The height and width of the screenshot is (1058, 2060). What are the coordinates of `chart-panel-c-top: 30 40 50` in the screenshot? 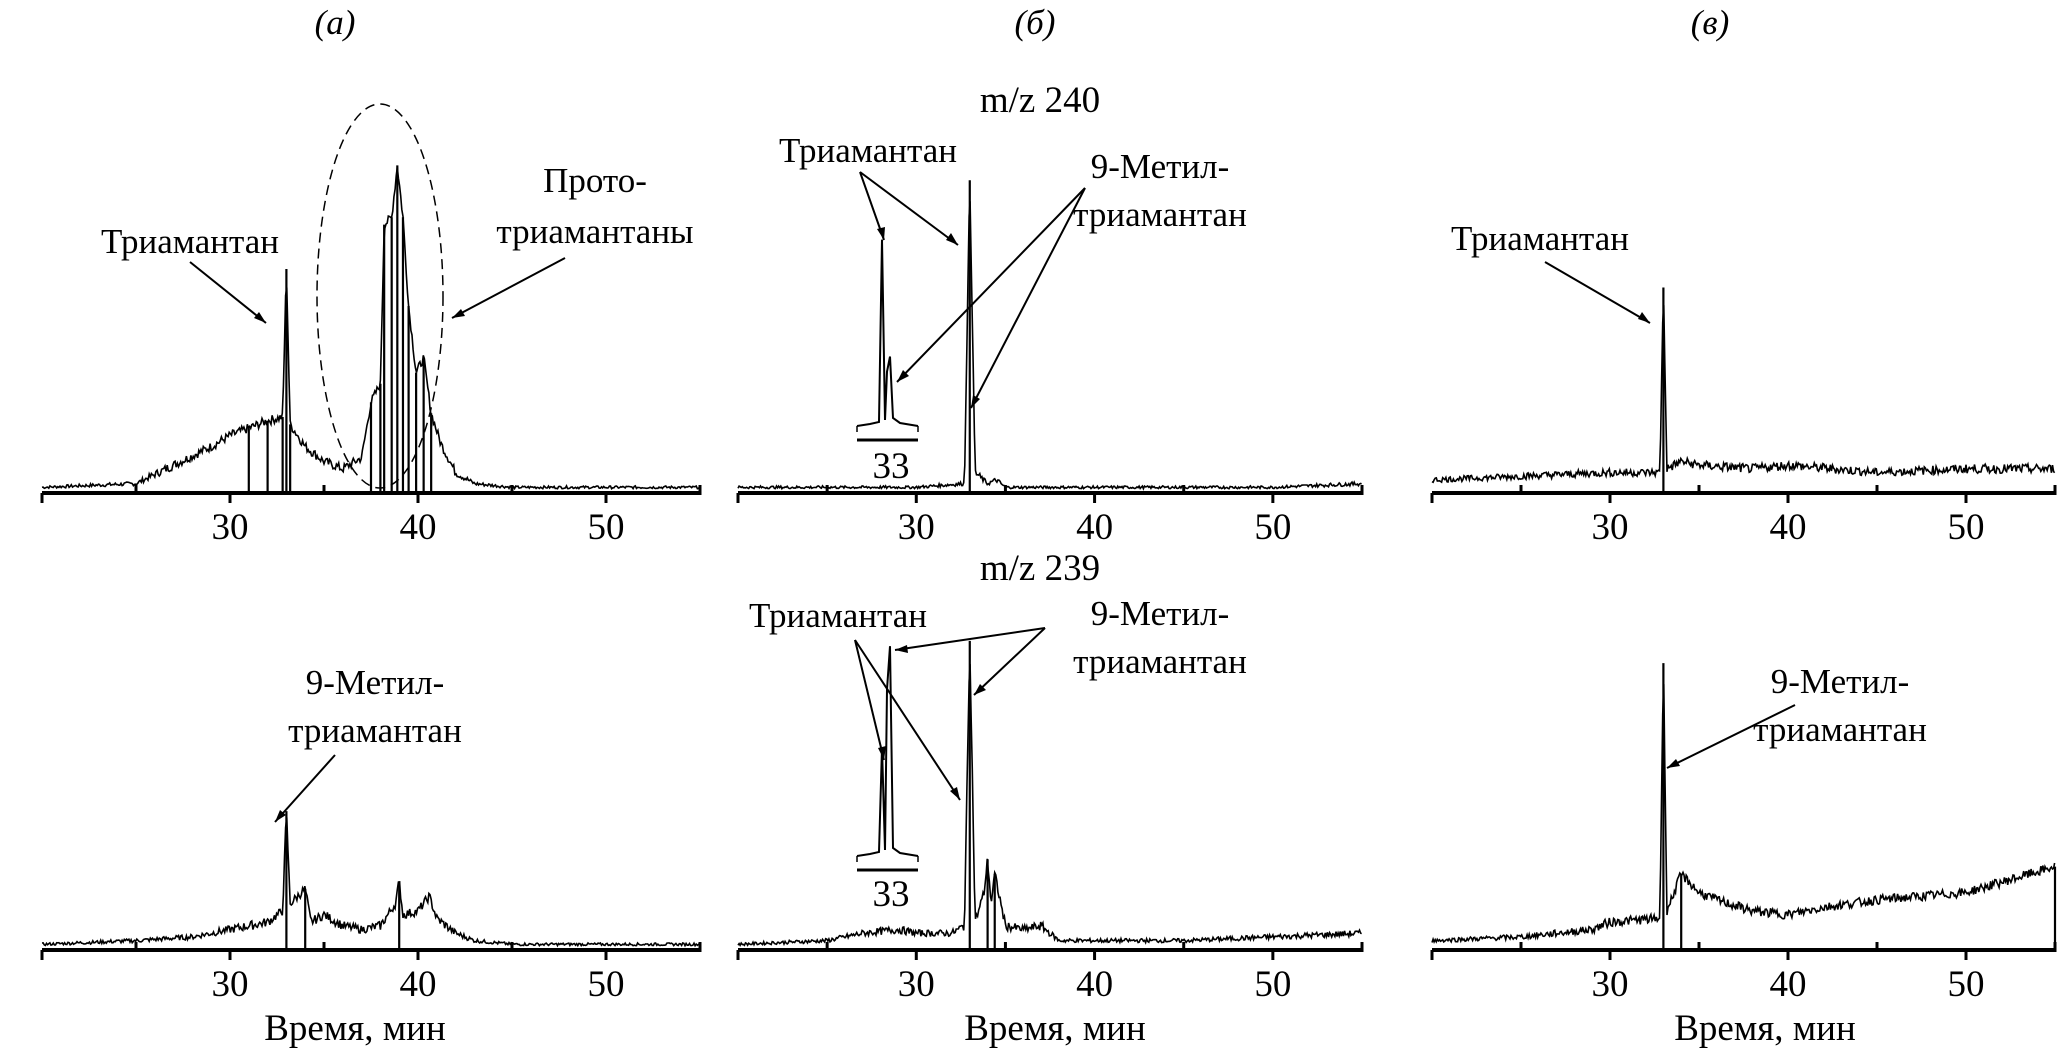 It's located at (1743, 417).